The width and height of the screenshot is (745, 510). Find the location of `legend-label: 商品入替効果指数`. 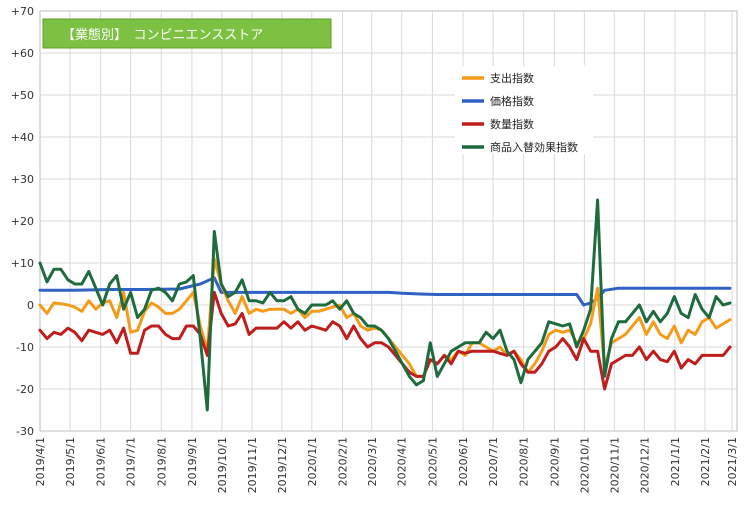

legend-label: 商品入替効果指数 is located at coordinates (534, 147).